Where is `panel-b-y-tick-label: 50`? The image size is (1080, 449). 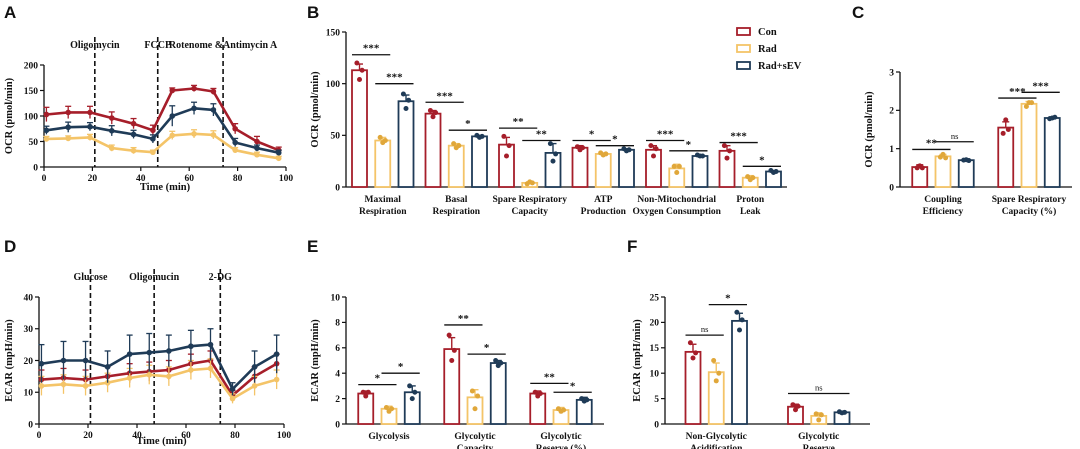 panel-b-y-tick-label: 50 is located at coordinates (336, 137).